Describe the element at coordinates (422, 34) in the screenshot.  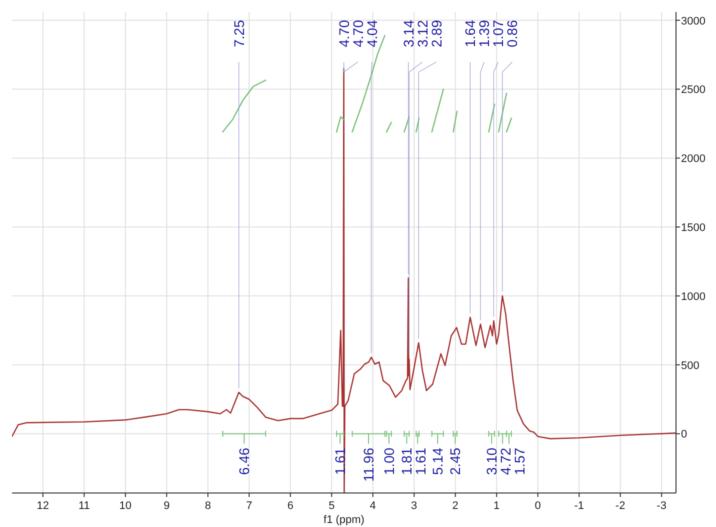
I see `annotation: 3.12` at that location.